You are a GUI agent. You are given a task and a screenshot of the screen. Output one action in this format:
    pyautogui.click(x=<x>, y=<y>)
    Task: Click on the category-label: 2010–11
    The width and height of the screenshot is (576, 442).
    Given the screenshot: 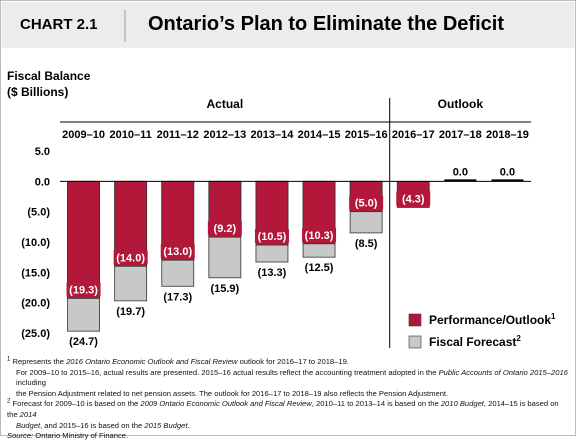 What is the action you would take?
    pyautogui.click(x=131, y=135)
    